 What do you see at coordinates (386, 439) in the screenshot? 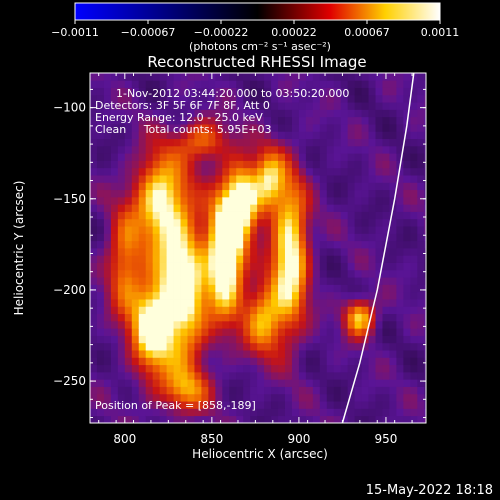
I see `x-tick-label: 950` at bounding box center [386, 439].